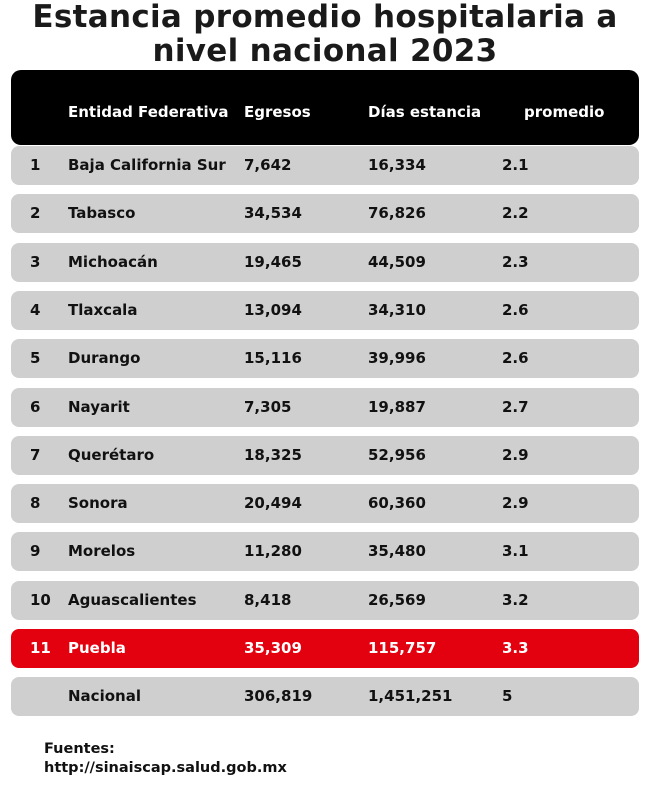 Image resolution: width=650 pixels, height=791 pixels. Describe the element at coordinates (325, 358) in the screenshot. I see `table-row: 5 Durango 15,116 39,996 2.6` at that location.